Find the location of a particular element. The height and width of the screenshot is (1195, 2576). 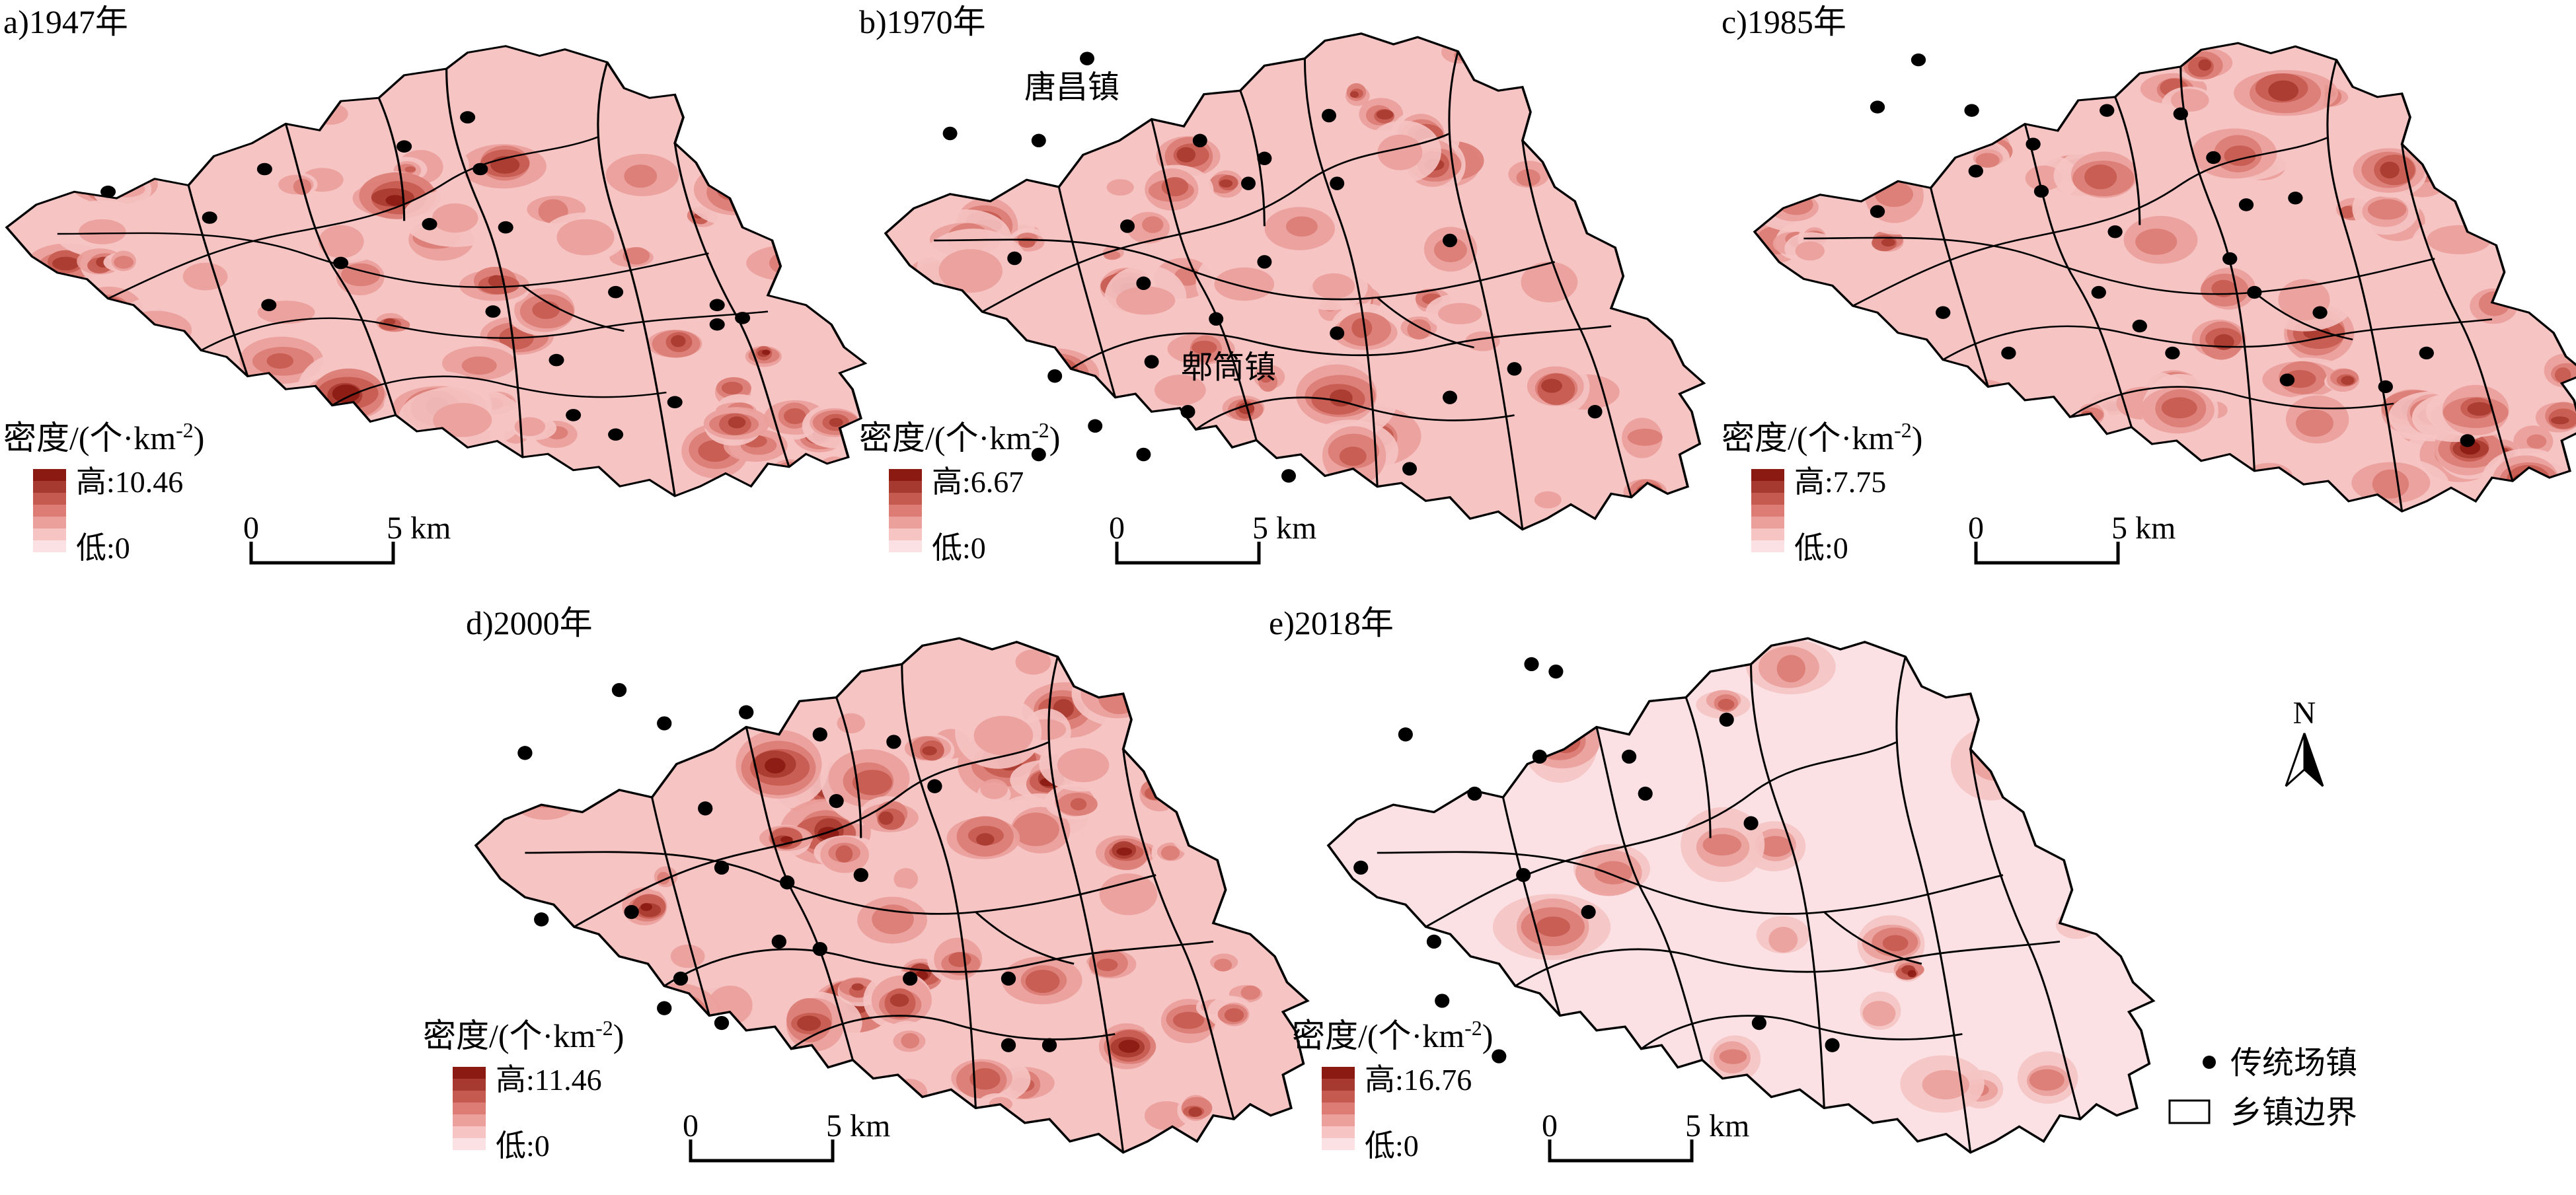

legend-high: 高:10.46 is located at coordinates (129, 482).